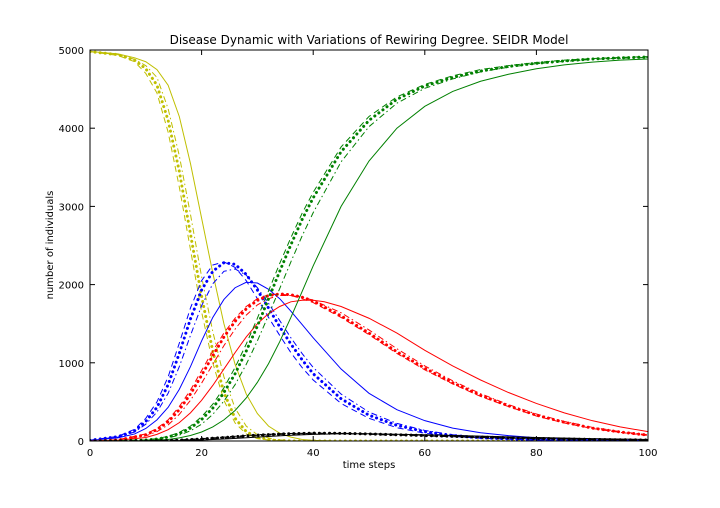 This screenshot has height=508, width=720. I want to click on y-tick-label: 5000, so click(71, 51).